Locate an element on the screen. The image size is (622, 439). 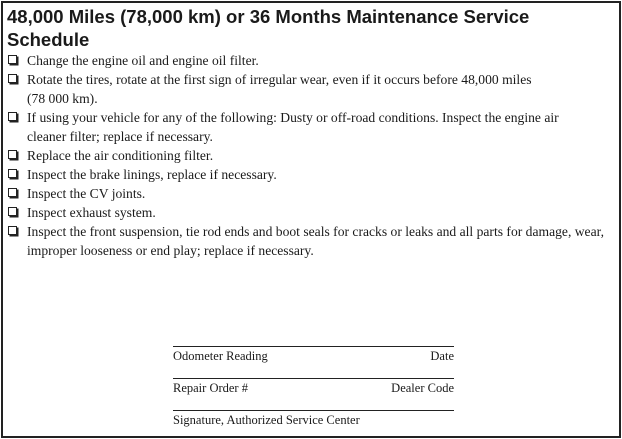
checklist-item: Inspect the CV joints. is located at coordinates (308, 193).